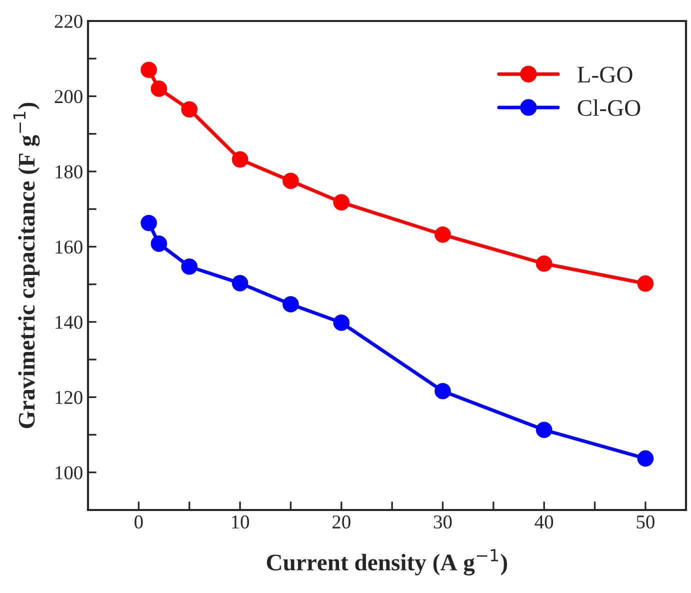 This screenshot has width=691, height=593. Describe the element at coordinates (443, 522) in the screenshot. I see `x-tick-label: 30` at that location.